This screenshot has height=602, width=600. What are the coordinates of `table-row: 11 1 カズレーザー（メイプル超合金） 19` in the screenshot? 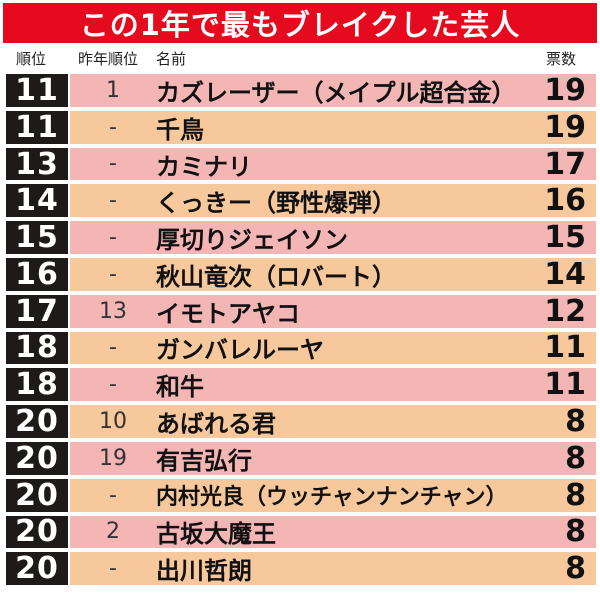 It's located at (300, 90).